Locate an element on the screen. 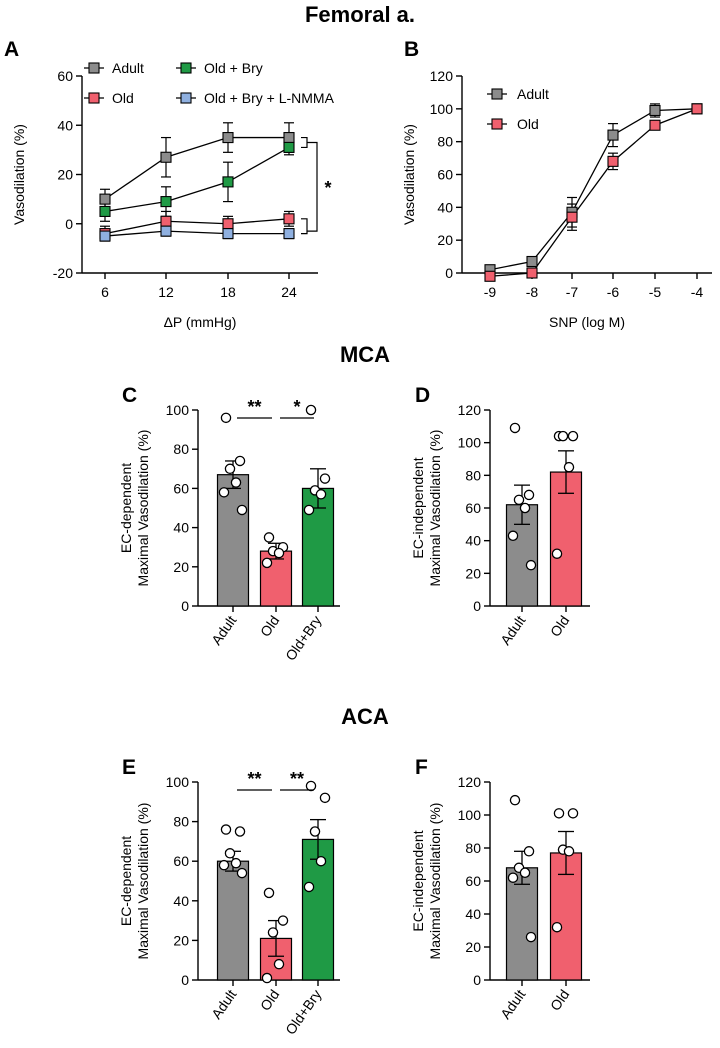 Image resolution: width=720 pixels, height=1048 pixels. x-tick-label: 6 is located at coordinates (105, 292).